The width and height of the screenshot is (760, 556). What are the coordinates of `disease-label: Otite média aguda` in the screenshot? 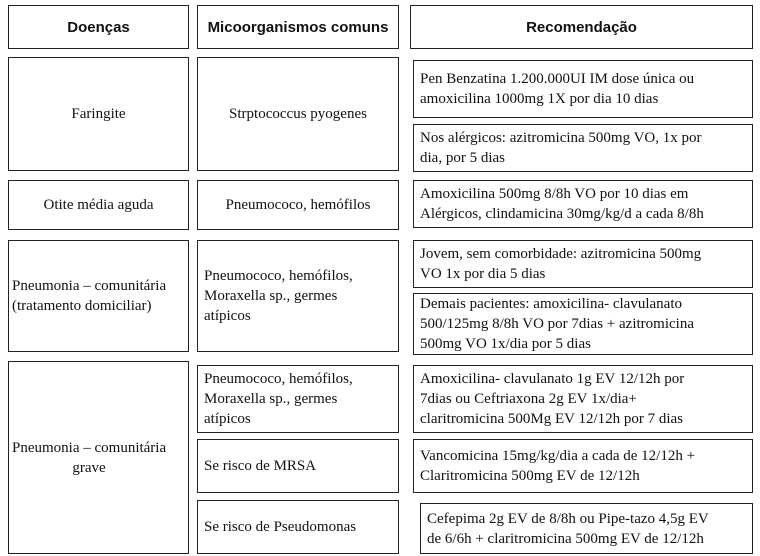 It's located at (98, 205).